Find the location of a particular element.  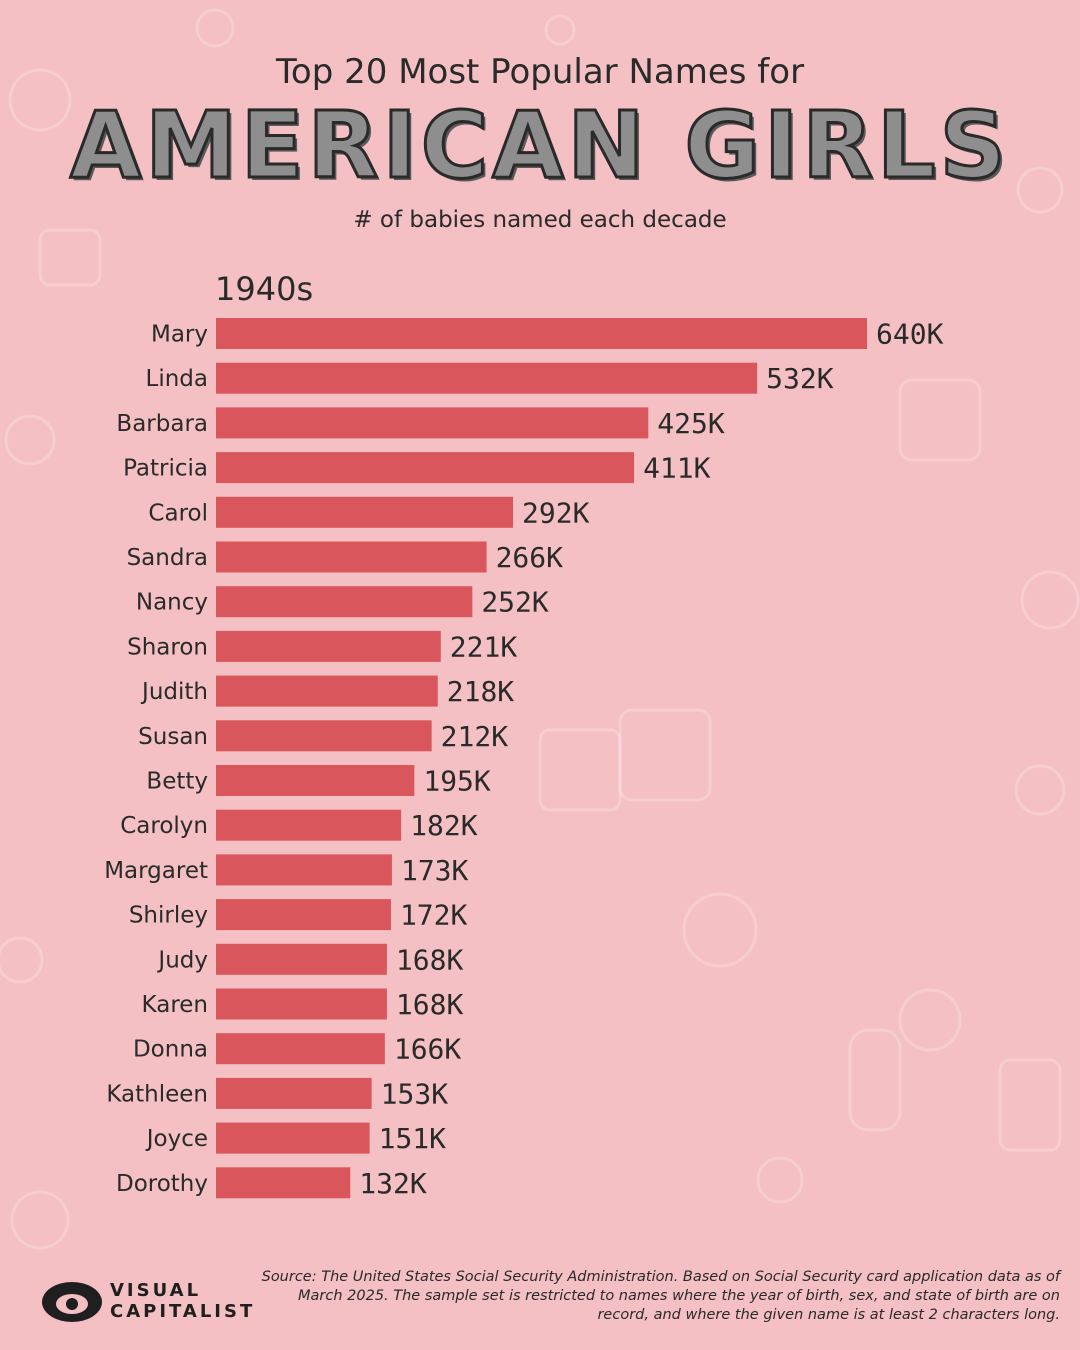

category-label: Susan is located at coordinates (173, 737).